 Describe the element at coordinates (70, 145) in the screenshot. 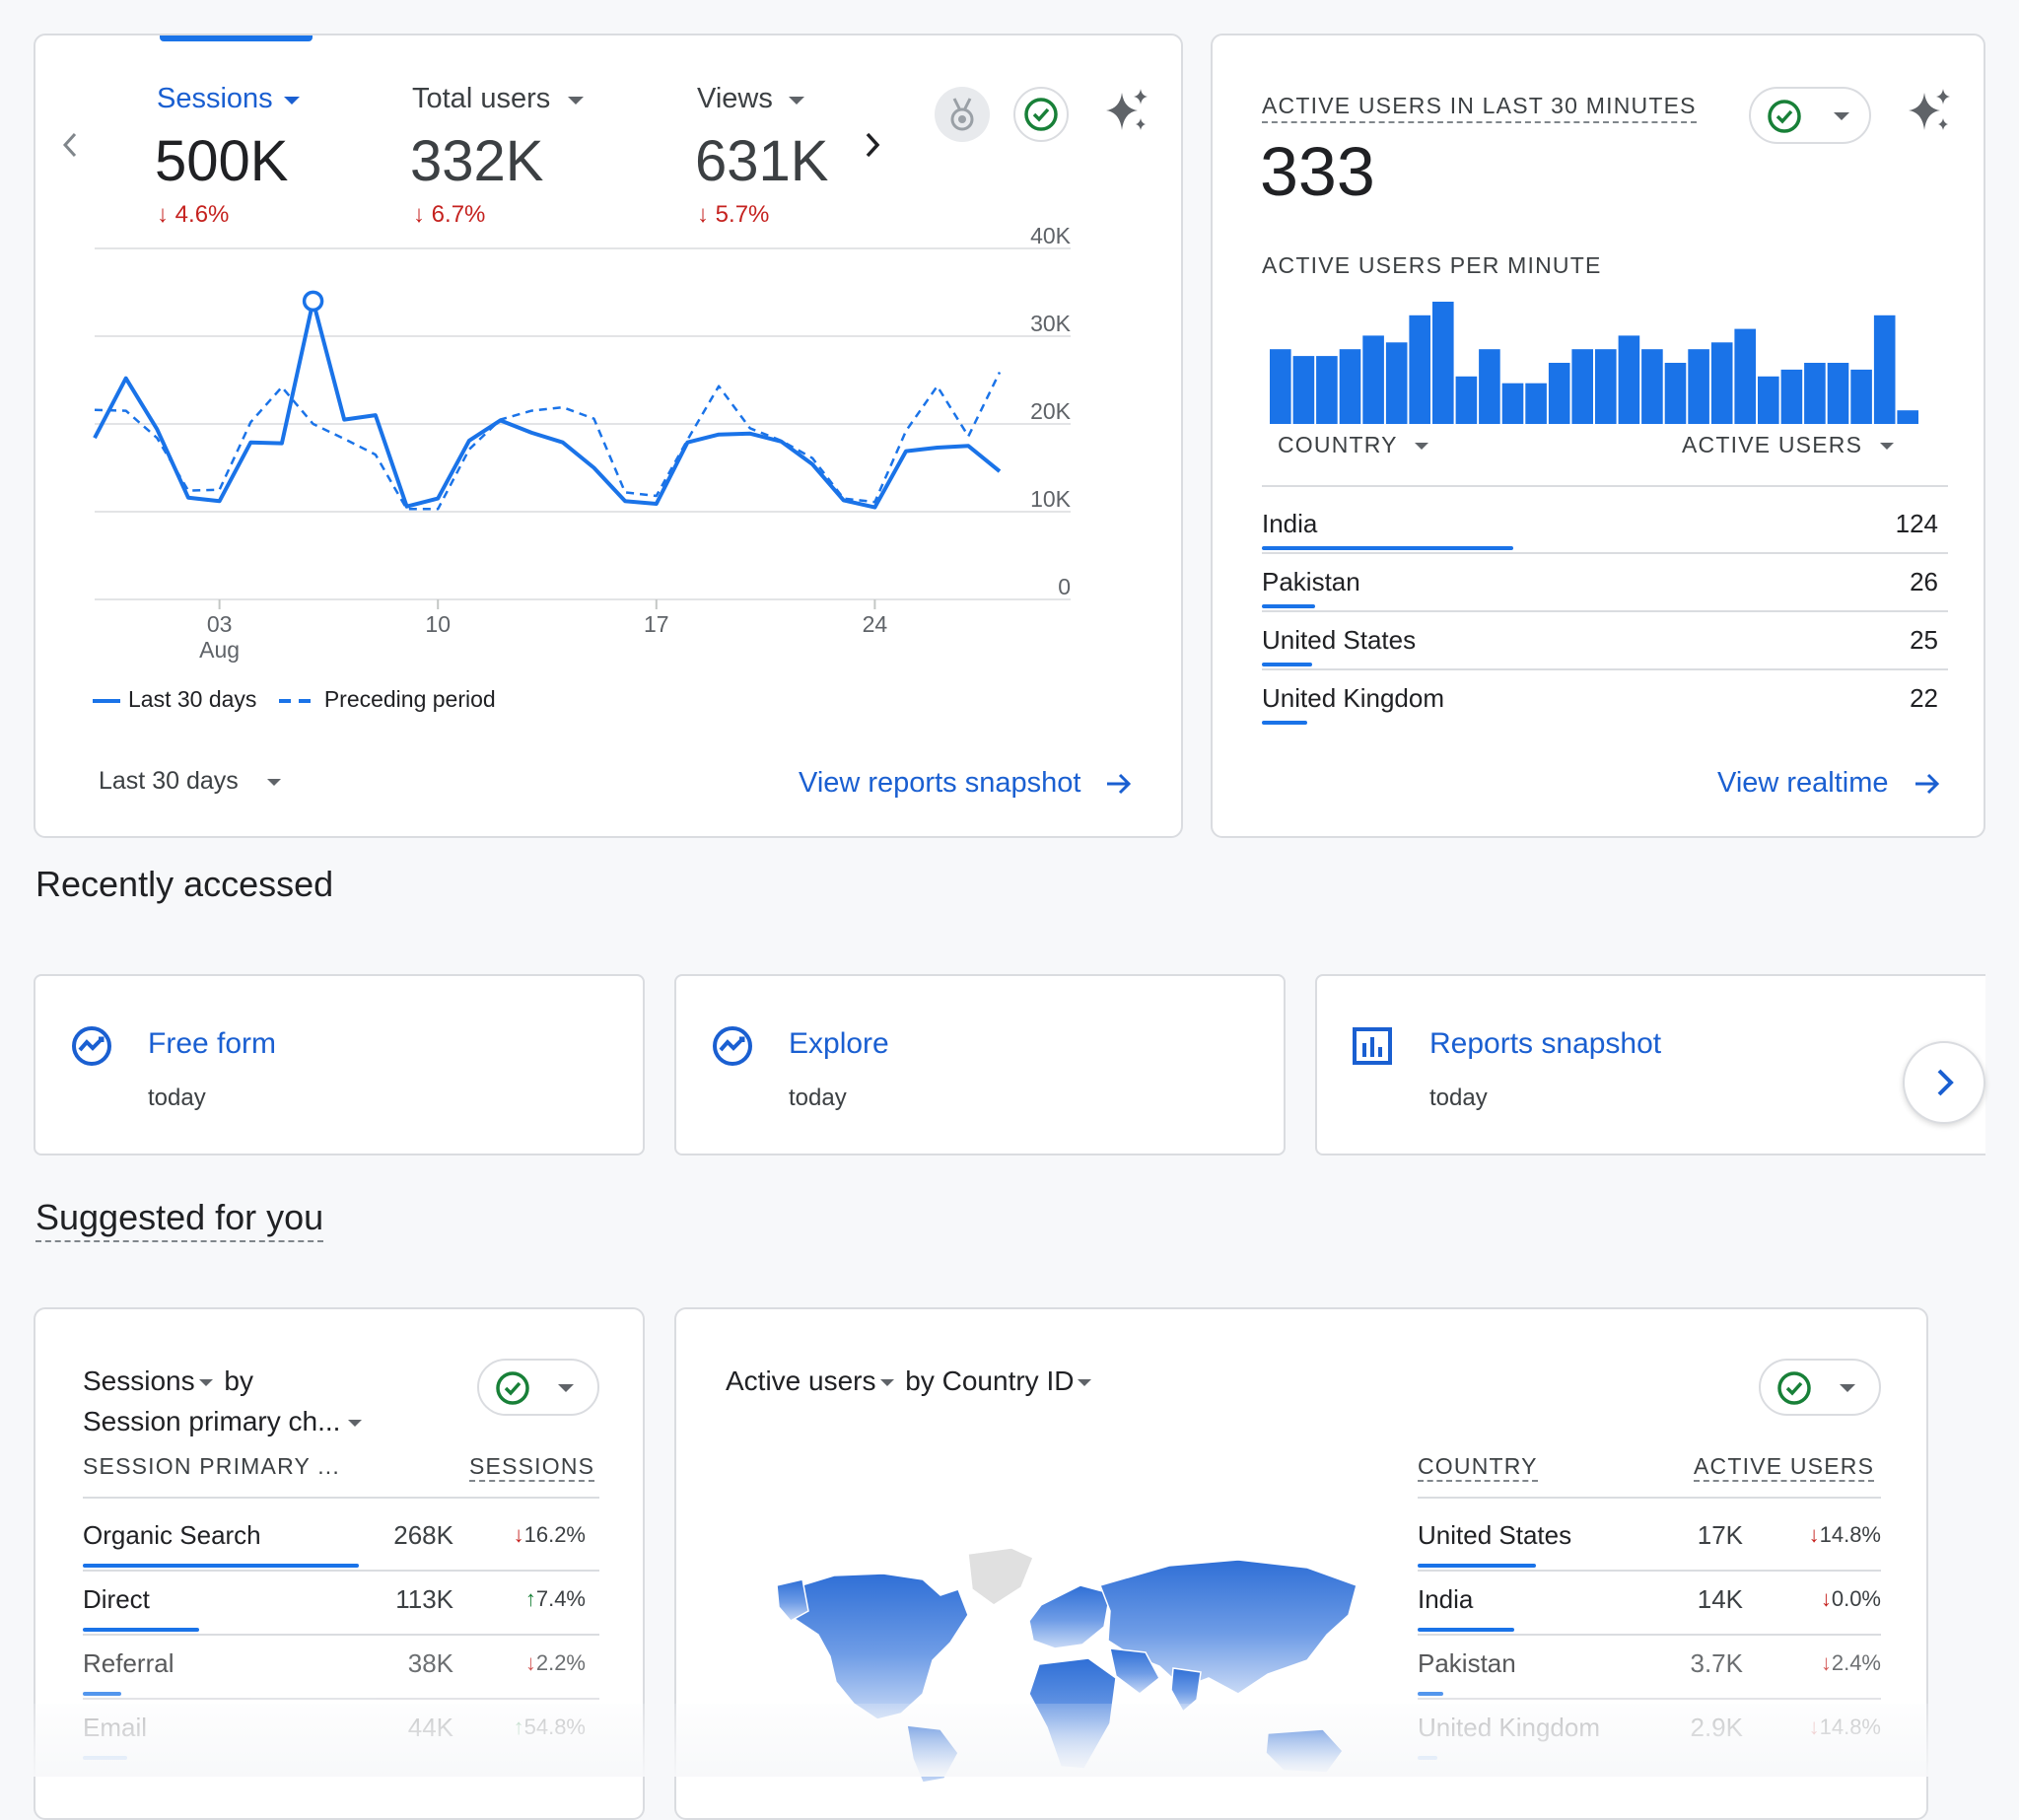

I see `chevron-left-icon` at that location.